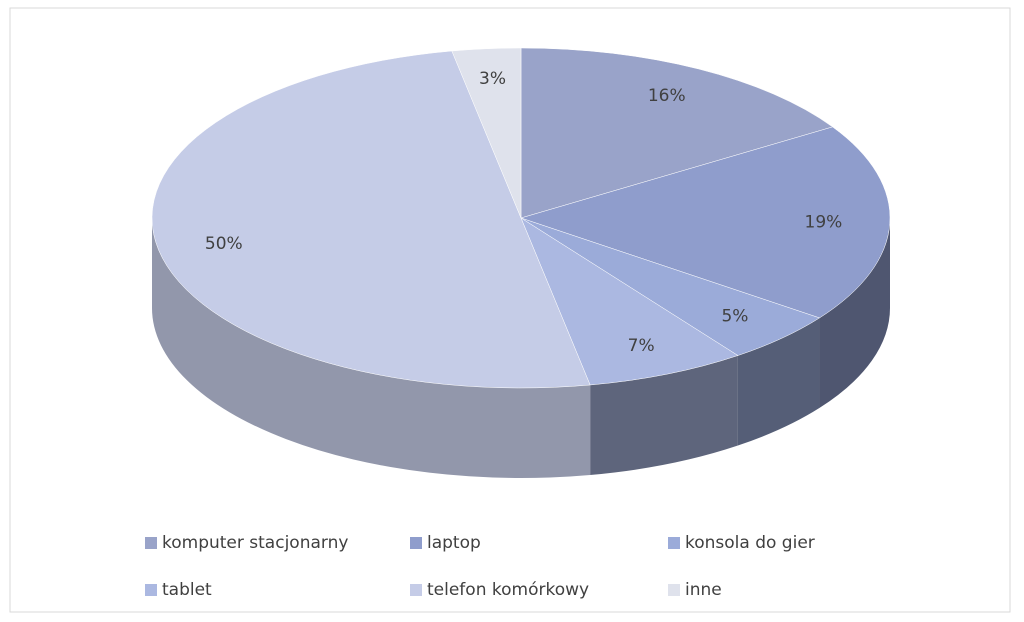 The height and width of the screenshot is (622, 1024). Describe the element at coordinates (187, 590) in the screenshot. I see `legend-label: tablet` at that location.